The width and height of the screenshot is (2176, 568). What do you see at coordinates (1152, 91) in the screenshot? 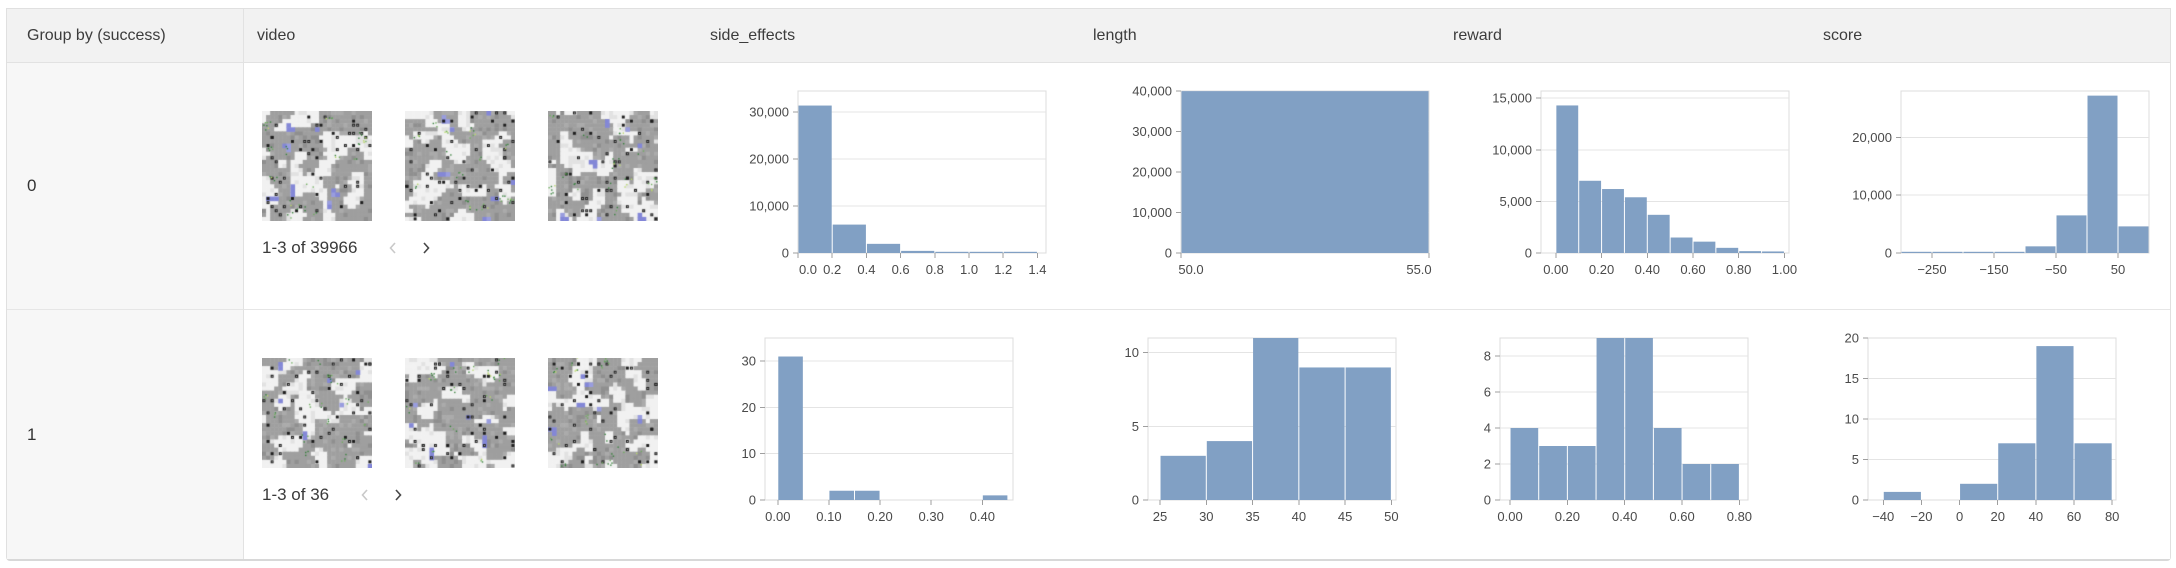
I see `svg-text: 40,000` at bounding box center [1152, 91].